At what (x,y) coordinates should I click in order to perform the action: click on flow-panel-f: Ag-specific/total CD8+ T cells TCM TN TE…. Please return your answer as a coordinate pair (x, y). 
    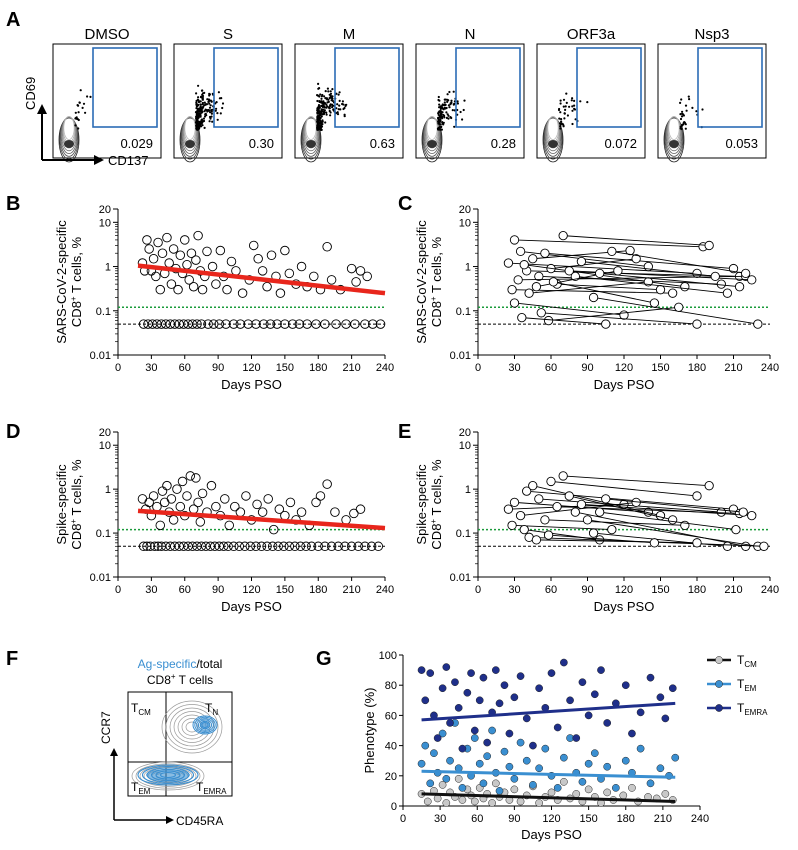
    Looking at the image, I should click on (166, 742).